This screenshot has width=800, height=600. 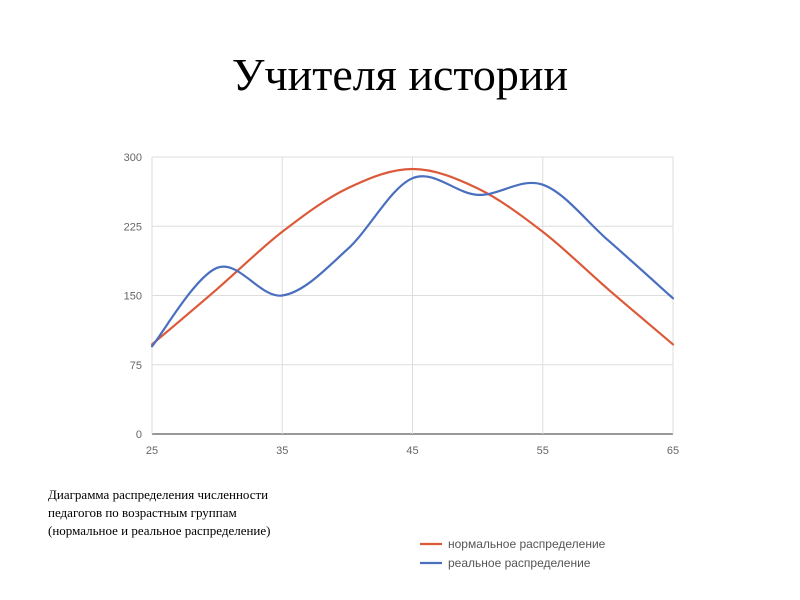 What do you see at coordinates (159, 530) in the screenshot?
I see `caption-line-3: (нормальное и реальное распределение)` at bounding box center [159, 530].